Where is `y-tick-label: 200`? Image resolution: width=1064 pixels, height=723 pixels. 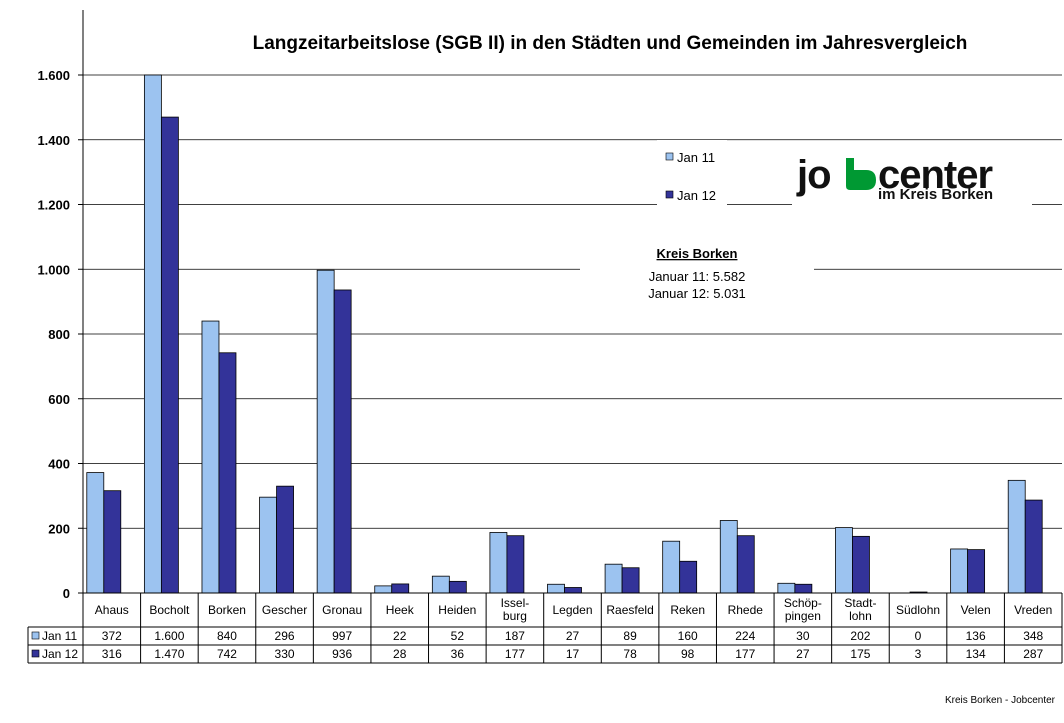 y-tick-label: 200 is located at coordinates (59, 528).